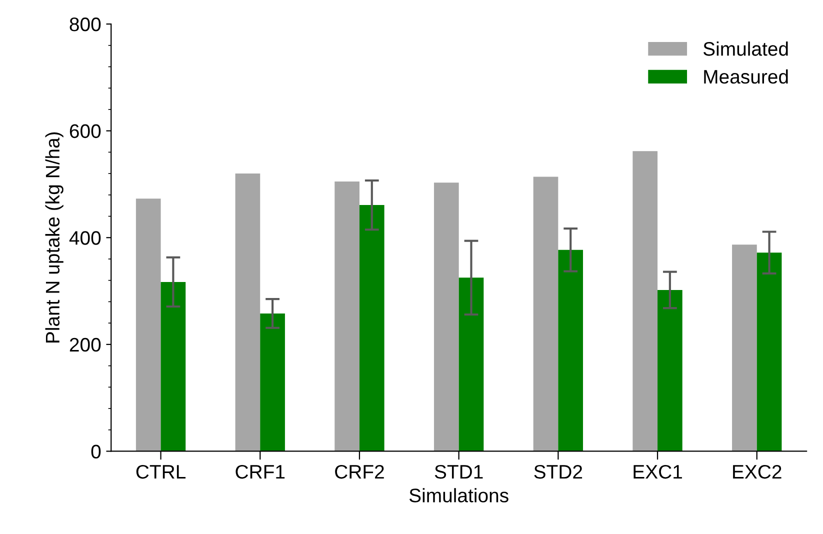 The height and width of the screenshot is (534, 823). What do you see at coordinates (161, 471) in the screenshot?
I see `x-tick-label: CTRL` at bounding box center [161, 471].